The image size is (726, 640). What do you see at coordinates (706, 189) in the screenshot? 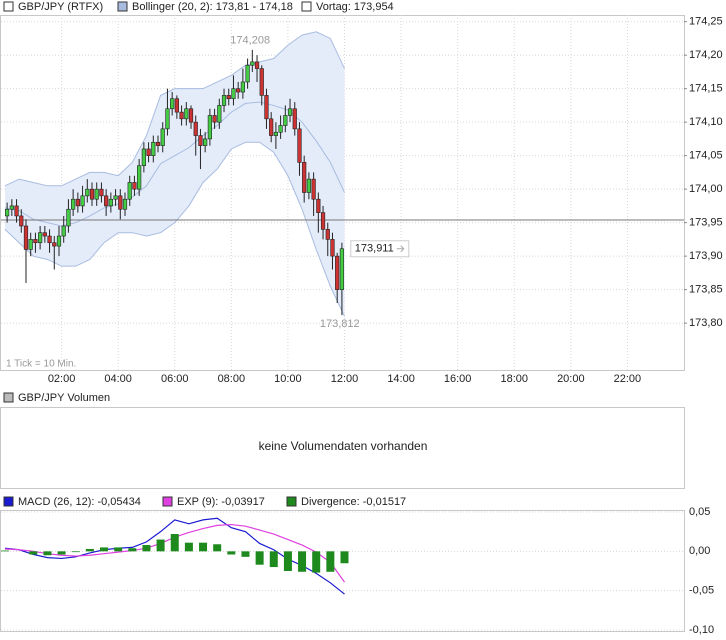
I see `y-tick-label: 174,00` at bounding box center [706, 189].